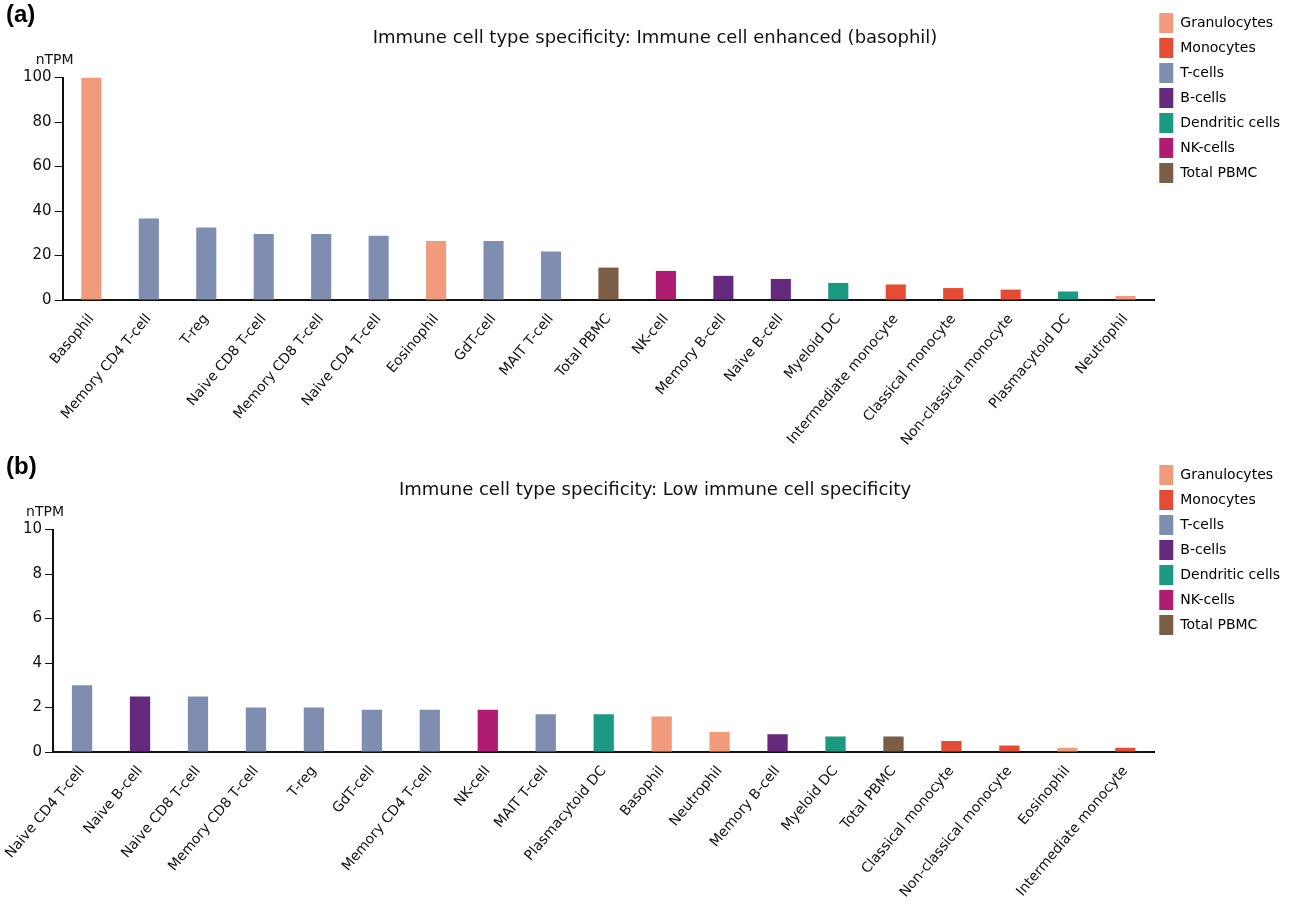  What do you see at coordinates (37, 617) in the screenshot?
I see `y-tick-label: 6` at bounding box center [37, 617].